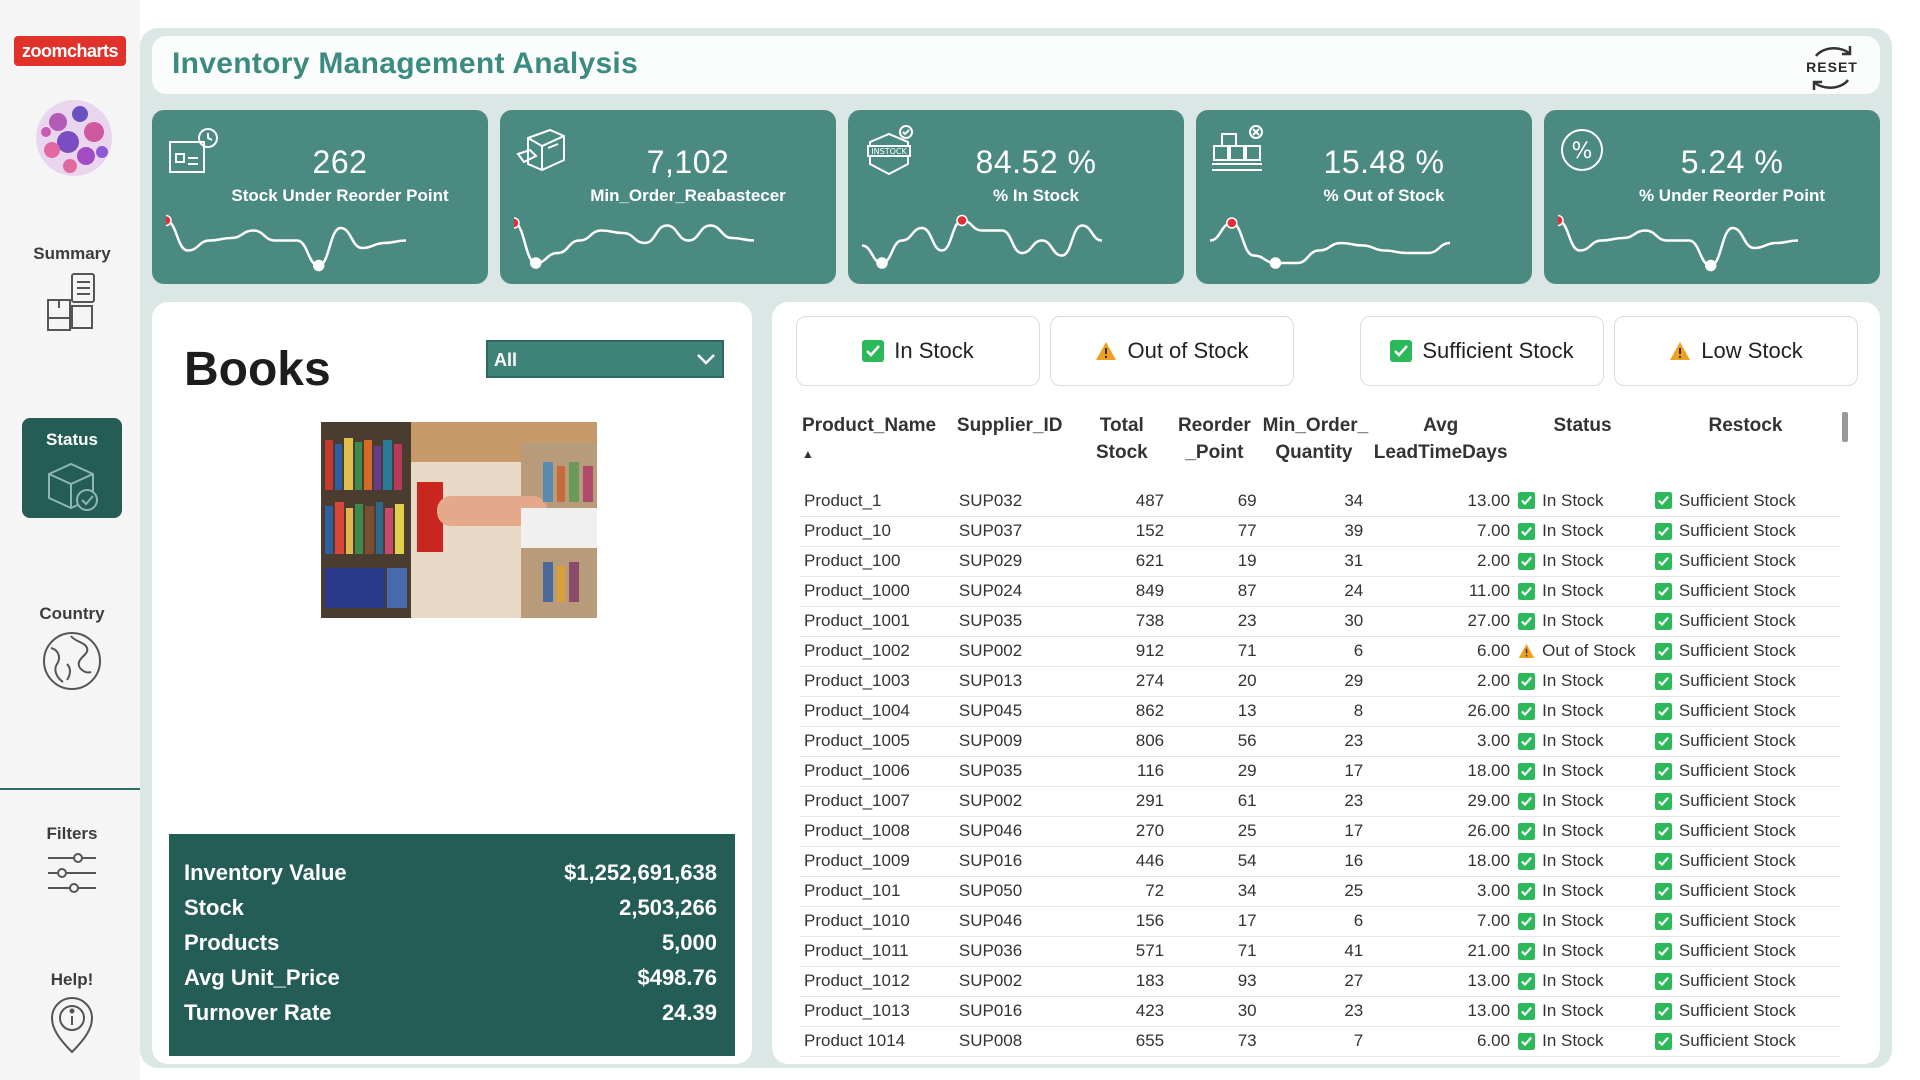  I want to click on col-header-total-stock: Total Stock, so click(1121, 439).